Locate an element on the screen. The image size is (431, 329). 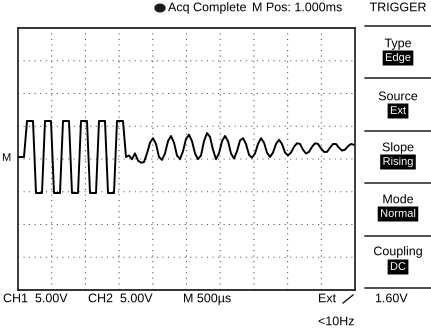
text: Coupling is located at coordinates (398, 252).